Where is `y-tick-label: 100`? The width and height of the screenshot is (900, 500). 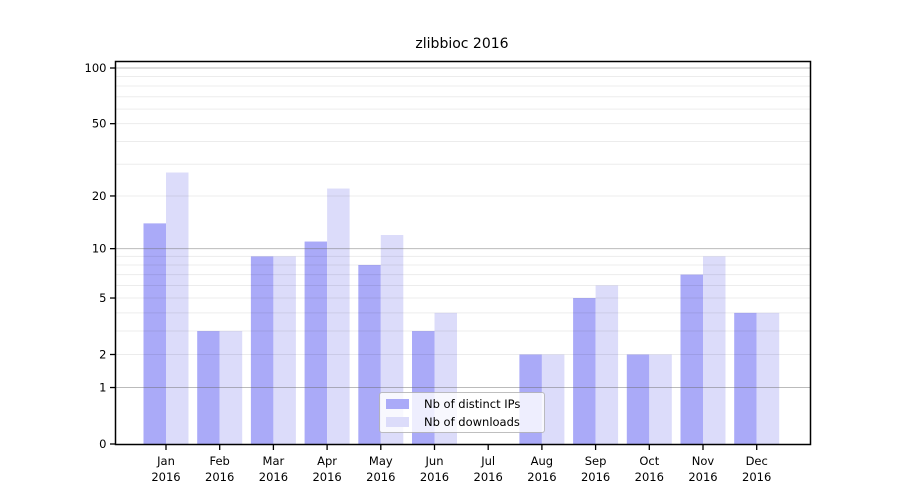 y-tick-label: 100 is located at coordinates (96, 68).